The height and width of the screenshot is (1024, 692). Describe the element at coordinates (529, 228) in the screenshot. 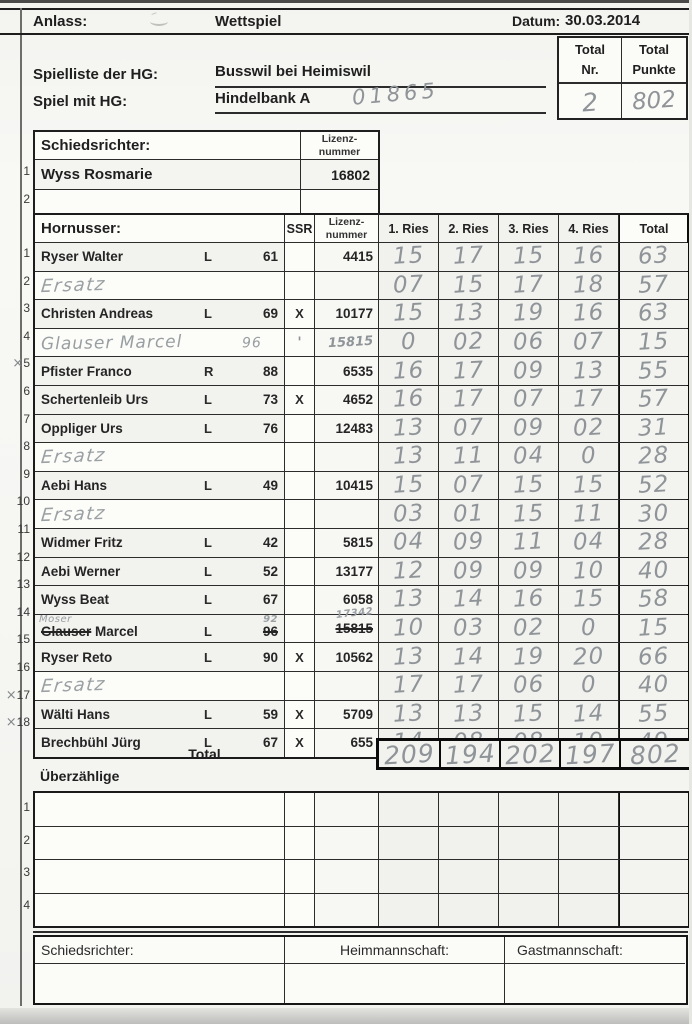

I see `ries3-column-header: 3. Ries` at that location.